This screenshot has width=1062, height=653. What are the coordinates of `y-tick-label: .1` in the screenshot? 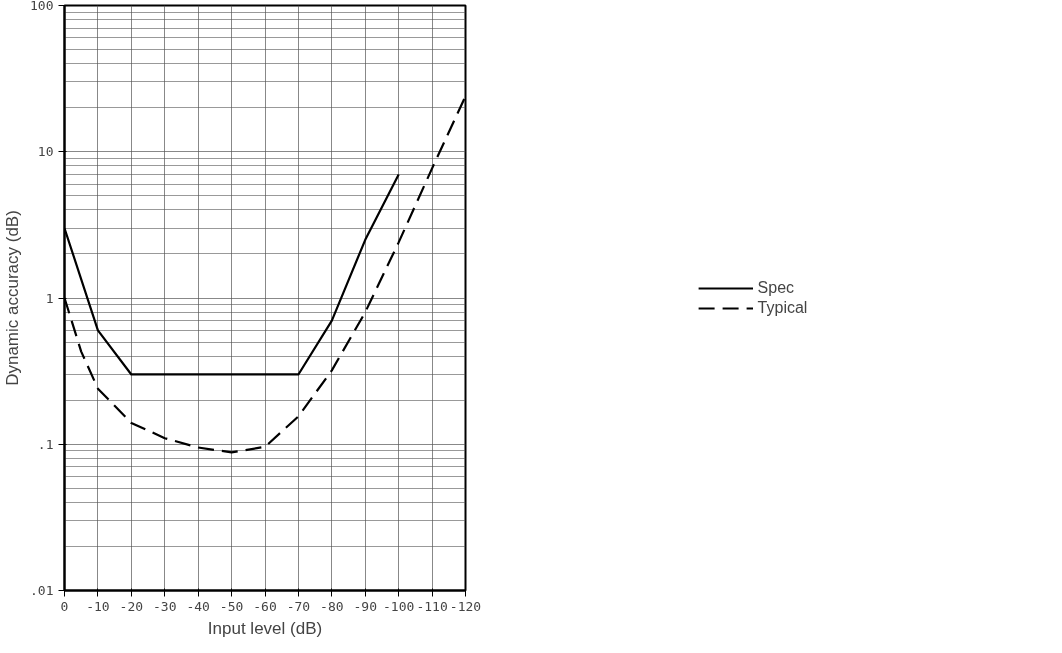 It's located at (45, 444).